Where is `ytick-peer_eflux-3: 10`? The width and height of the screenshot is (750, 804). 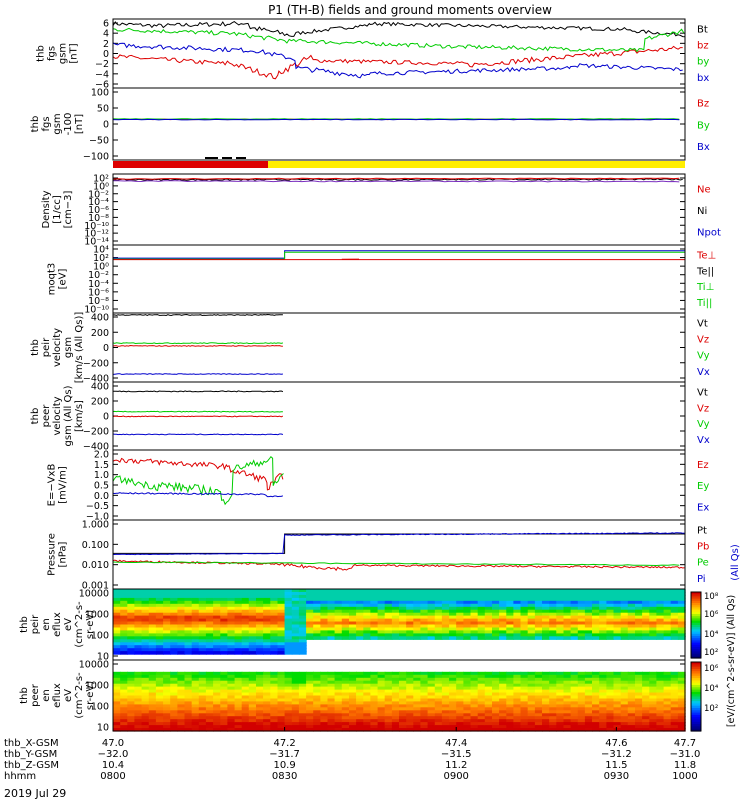
ytick-peer_eflux-3: 10 is located at coordinates (103, 728).